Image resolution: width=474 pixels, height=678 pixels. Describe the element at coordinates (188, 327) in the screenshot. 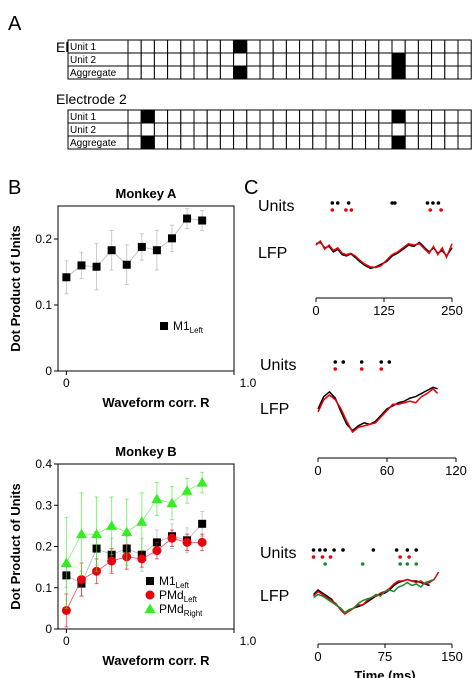

I see `legend-label: M1Left` at that location.